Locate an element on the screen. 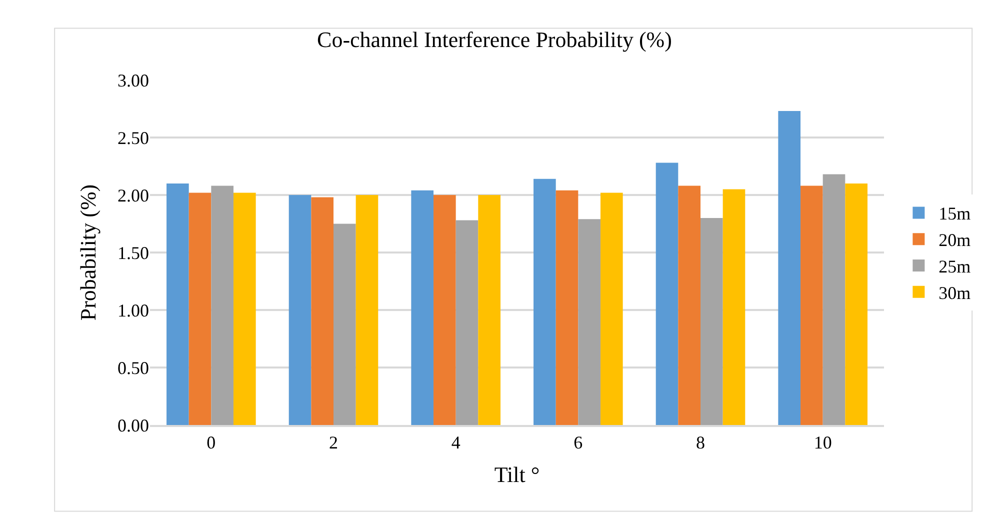  y-tick-label: 1.50 is located at coordinates (133, 252).